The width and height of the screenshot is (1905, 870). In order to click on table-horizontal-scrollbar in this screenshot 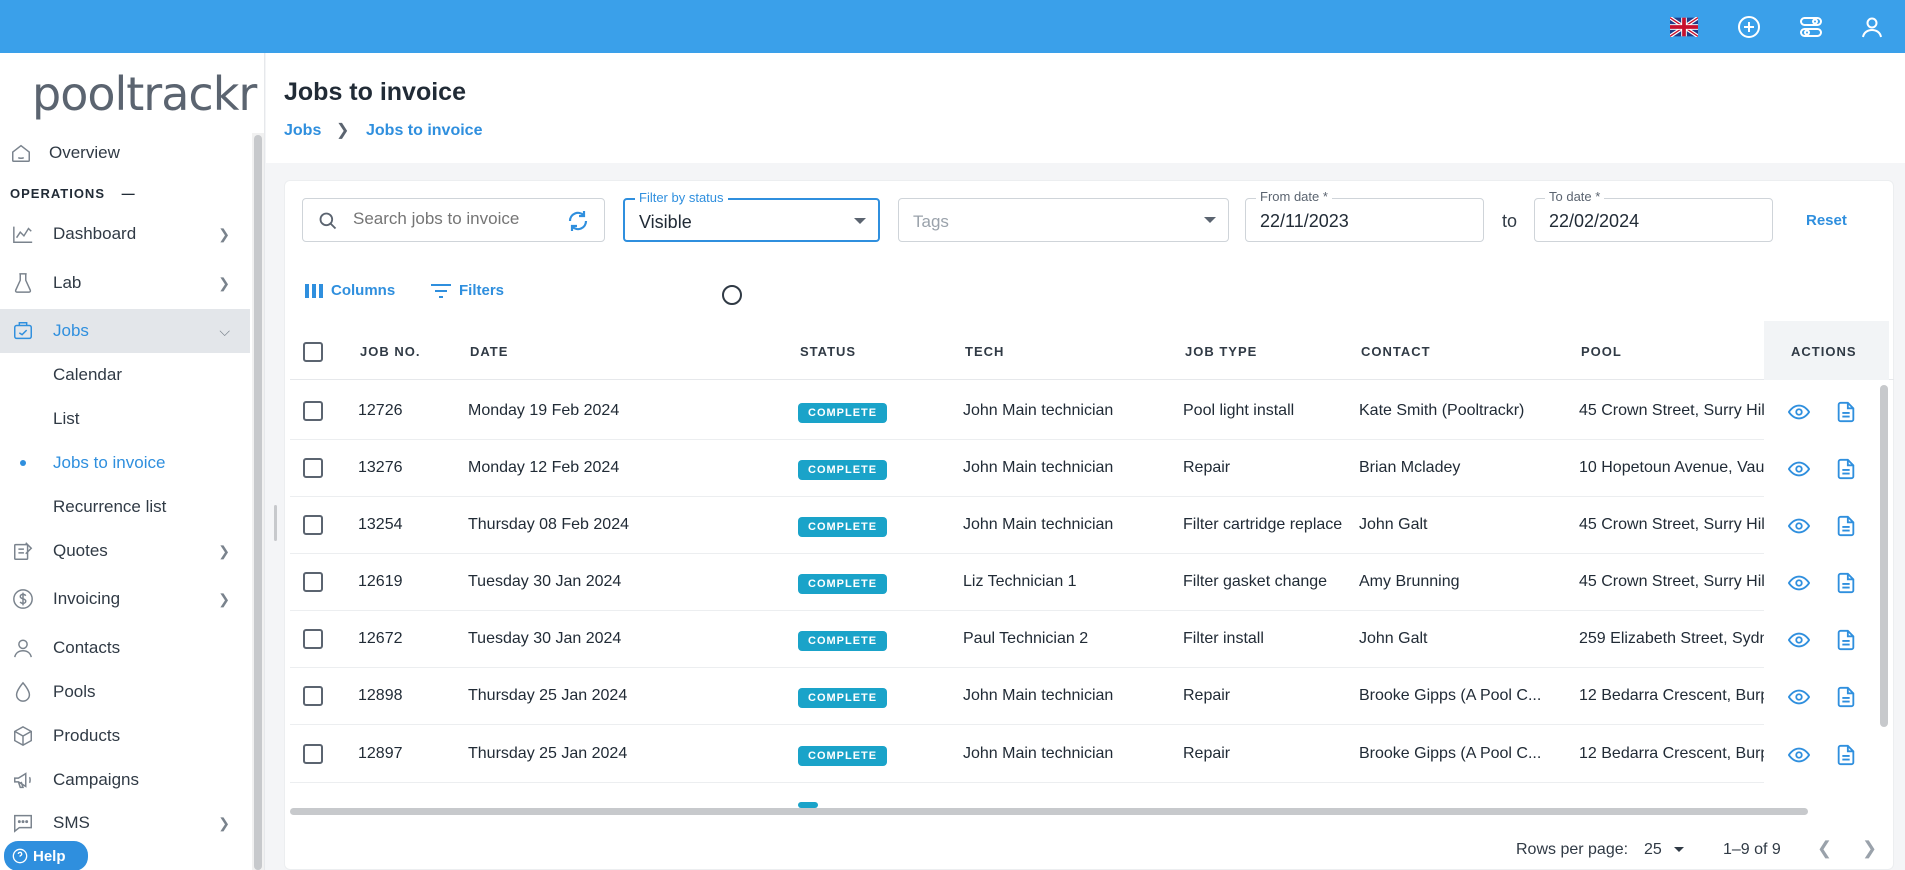, I will do `click(1049, 811)`.